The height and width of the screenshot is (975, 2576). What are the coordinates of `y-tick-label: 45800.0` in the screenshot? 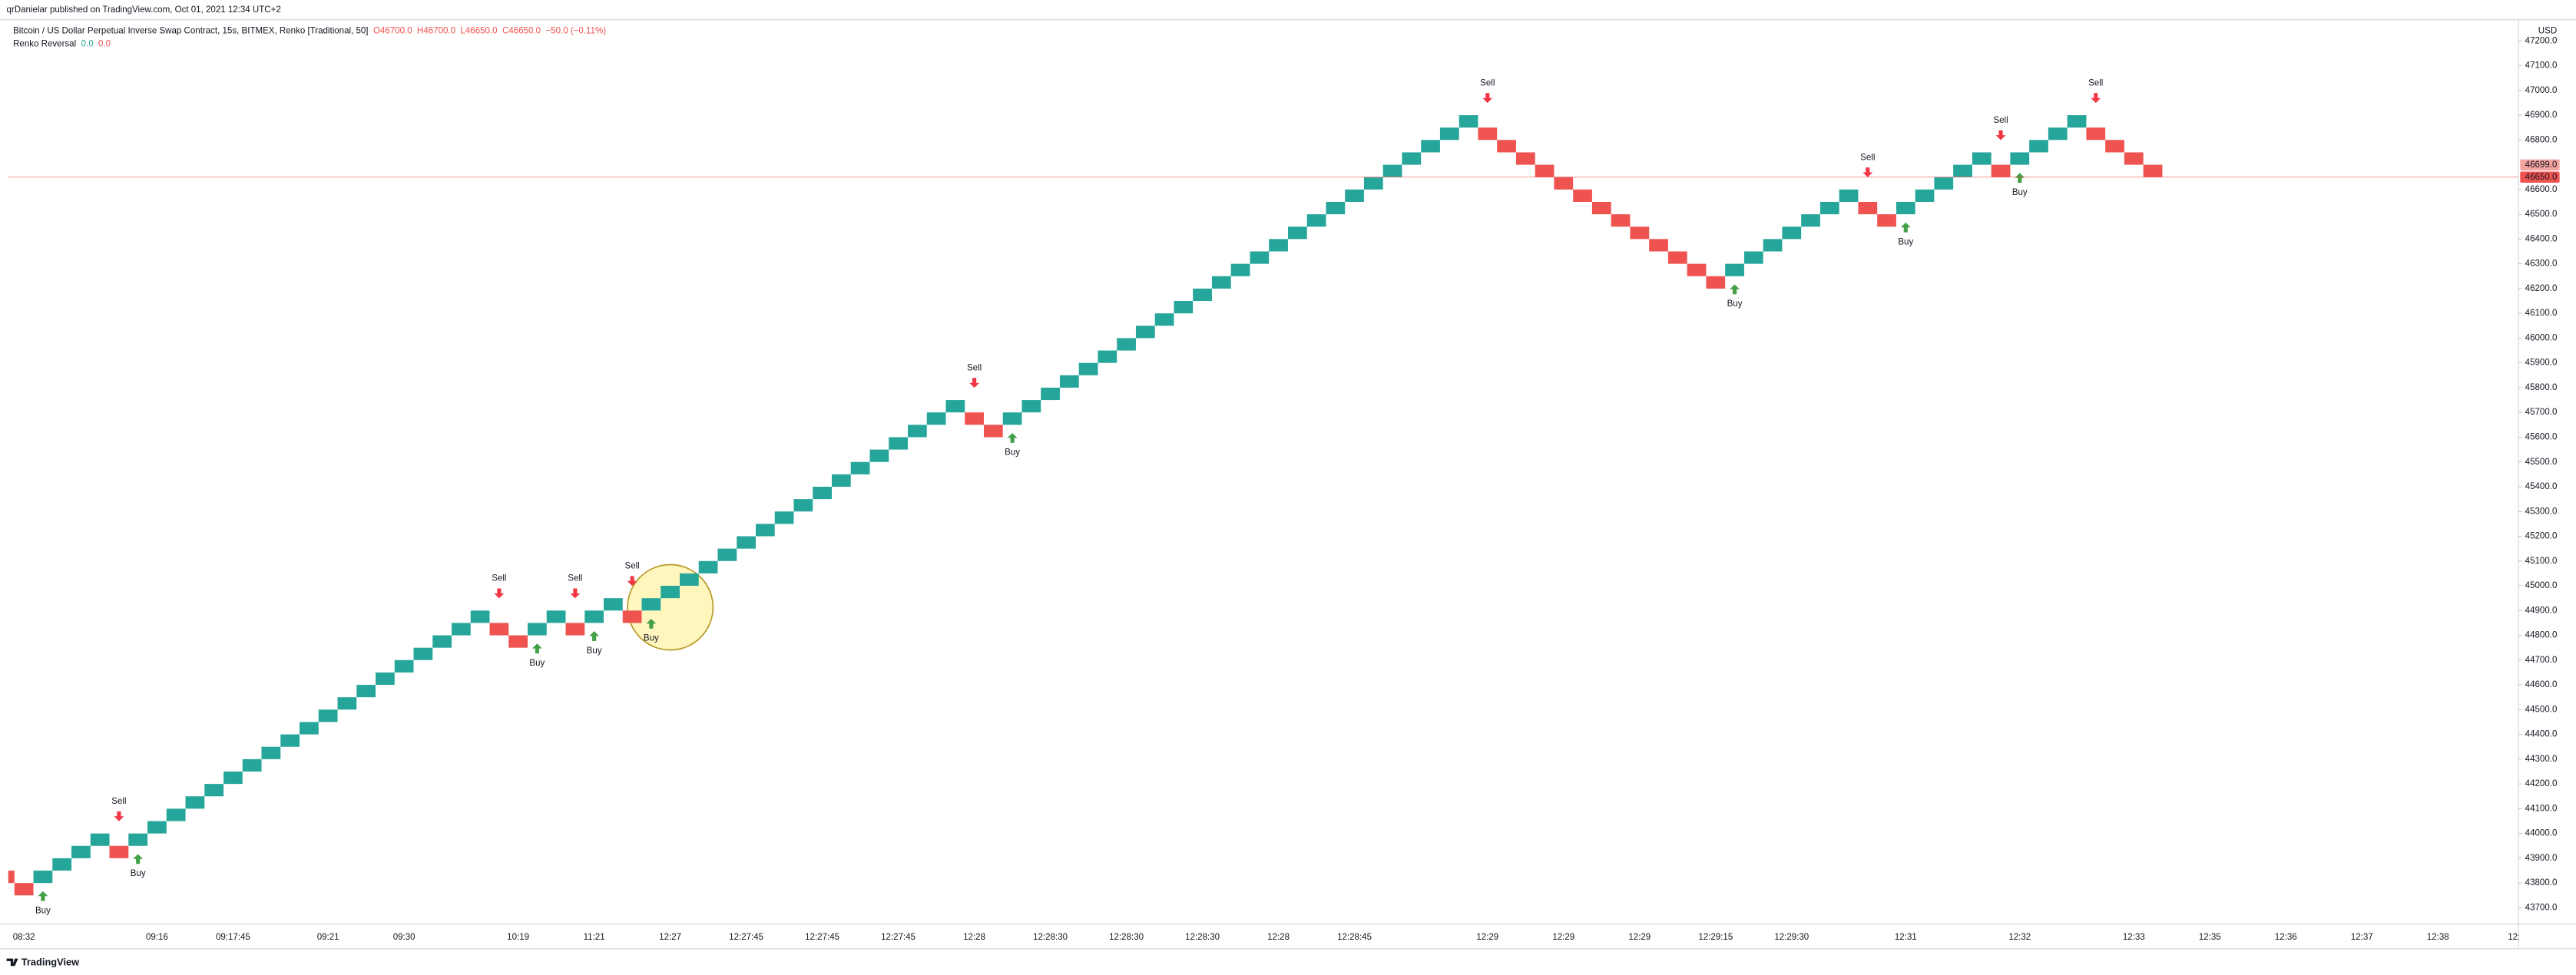 It's located at (2541, 387).